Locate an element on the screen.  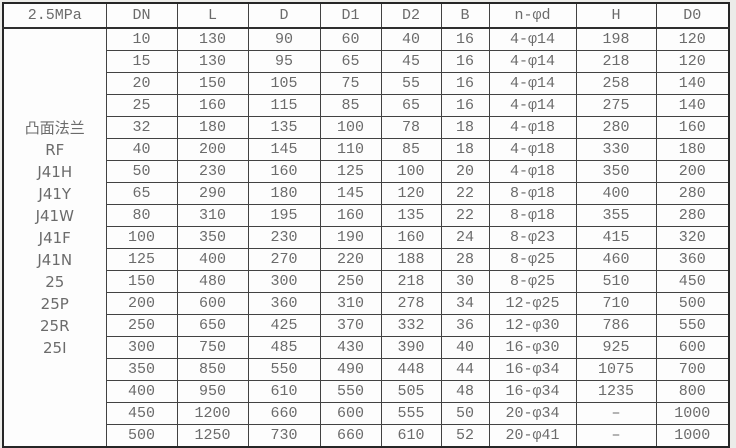
table-cell: 510 is located at coordinates (616, 281).